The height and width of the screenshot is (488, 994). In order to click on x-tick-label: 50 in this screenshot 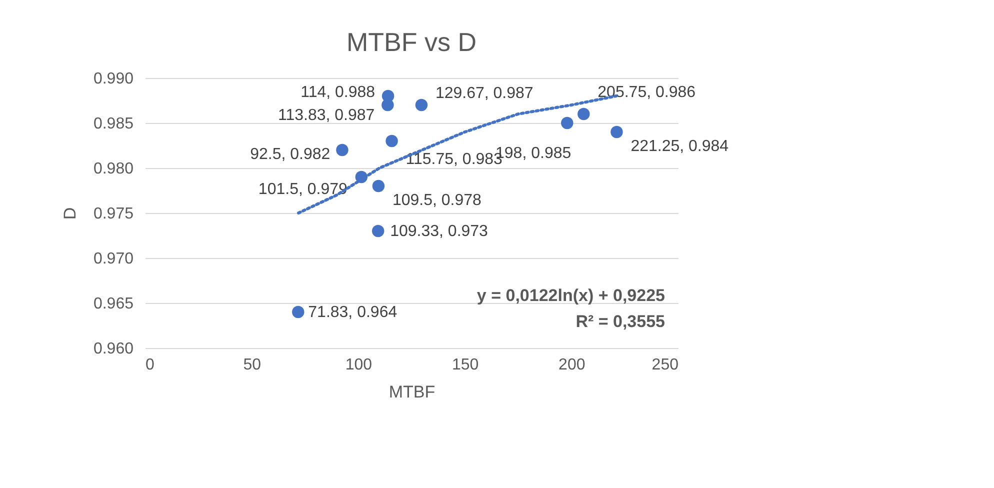, I will do `click(252, 365)`.